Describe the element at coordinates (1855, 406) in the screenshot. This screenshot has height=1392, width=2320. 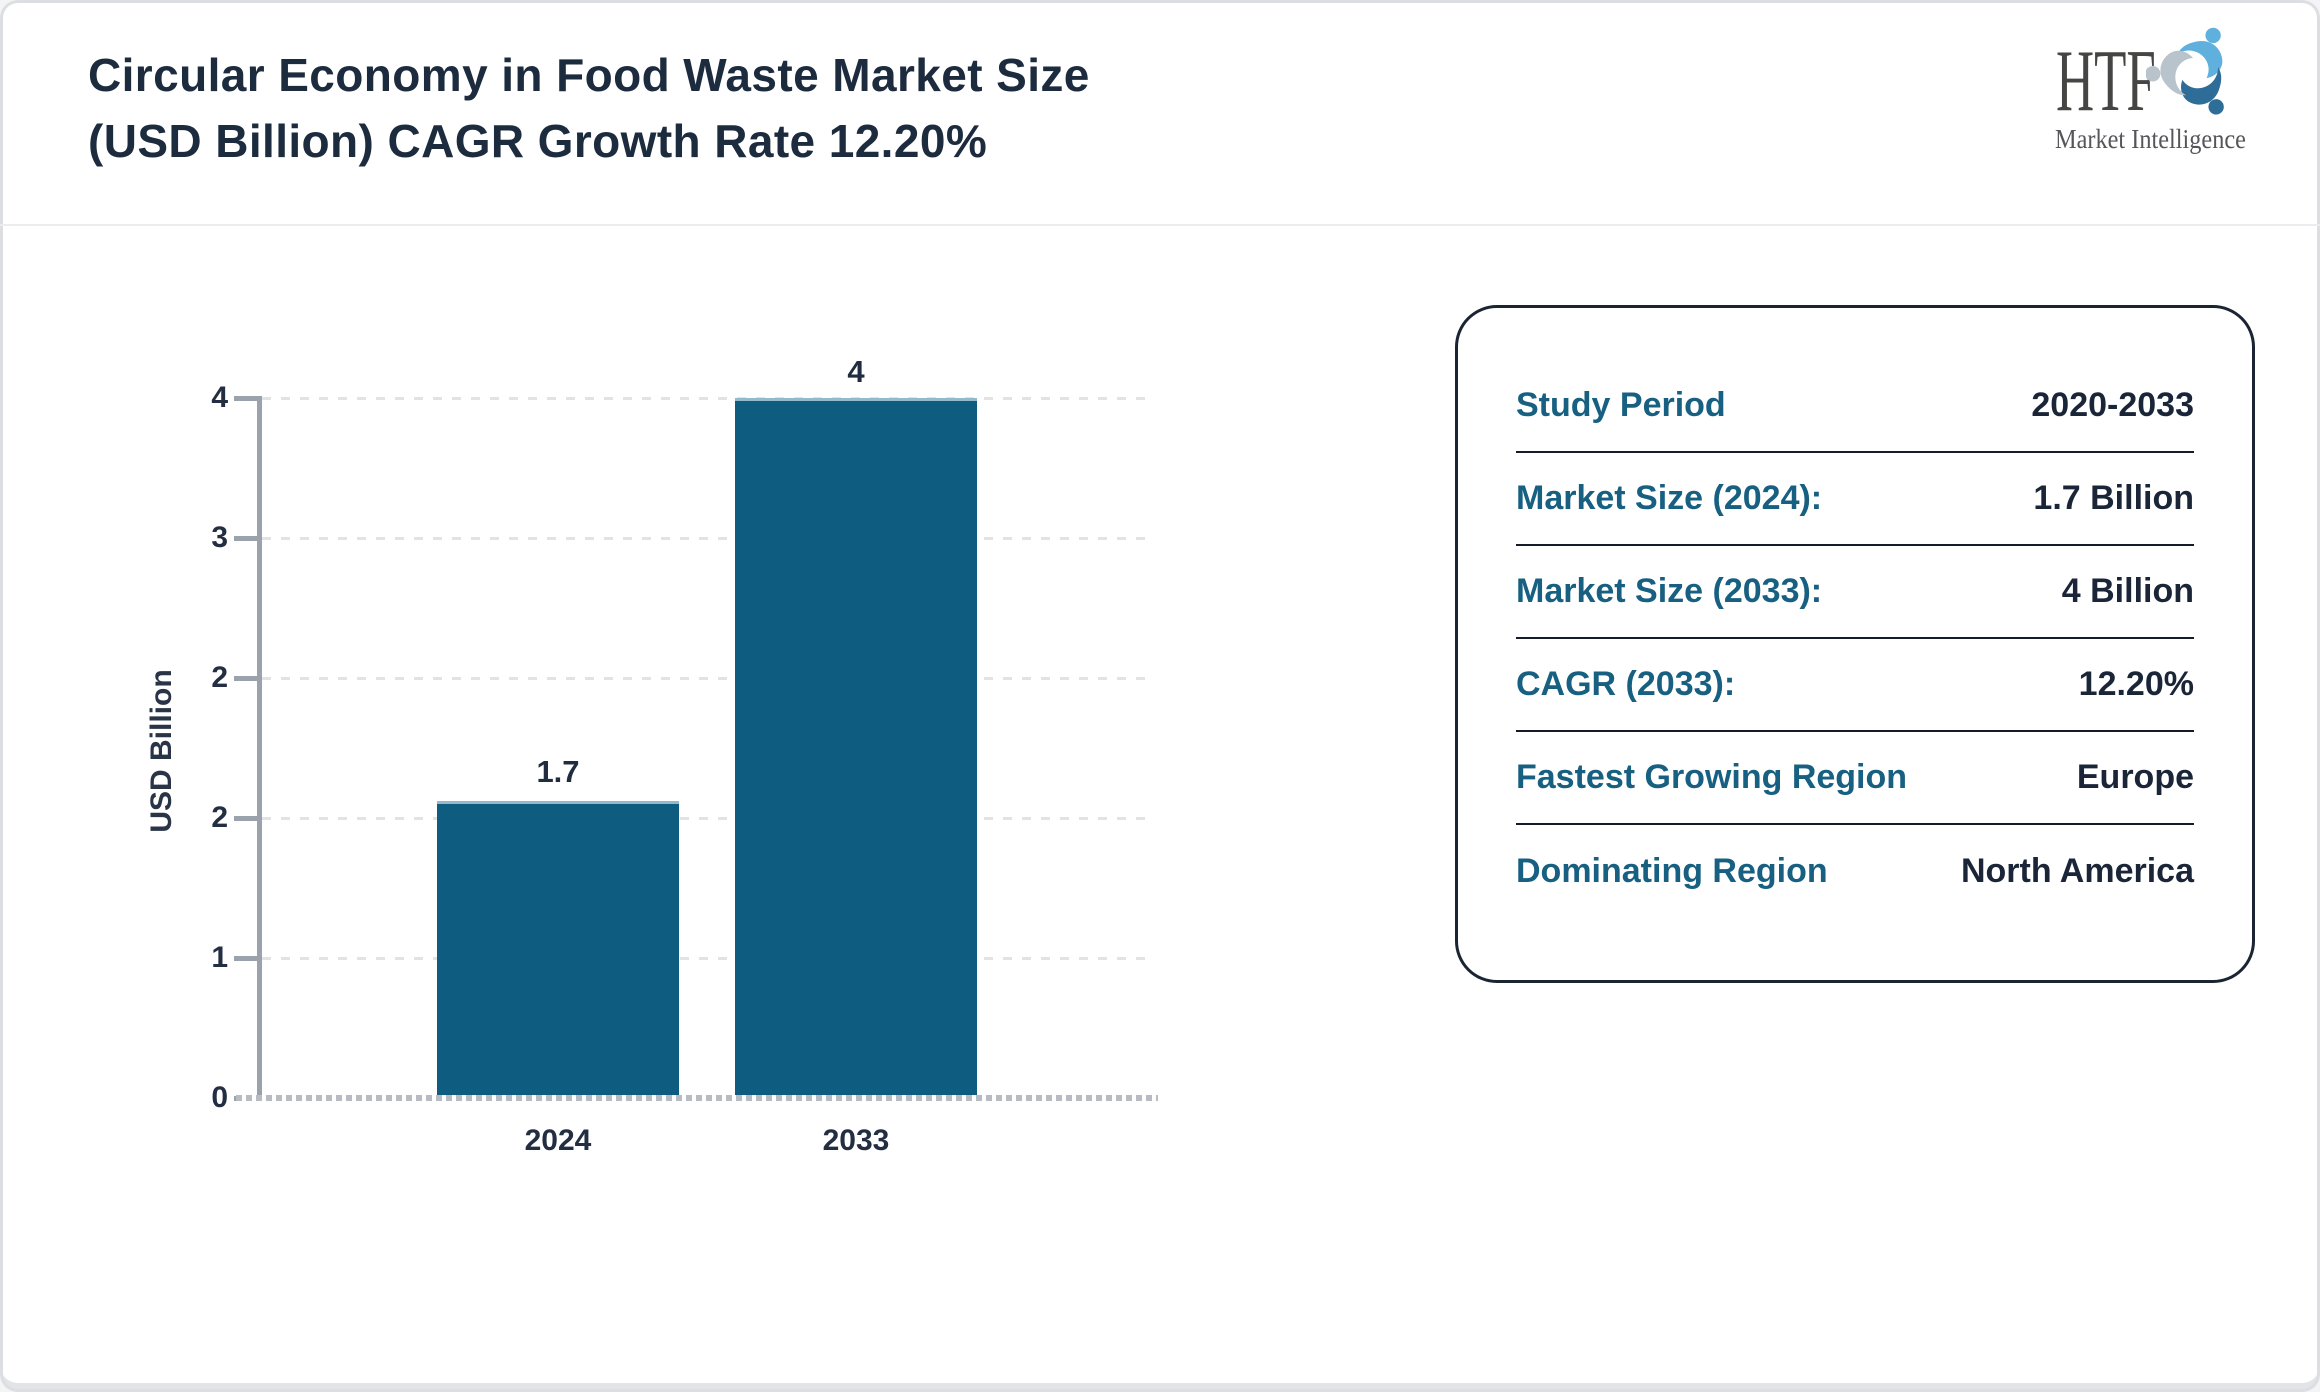
I see `summary-row-study-period: Study Period 2020-2033` at that location.